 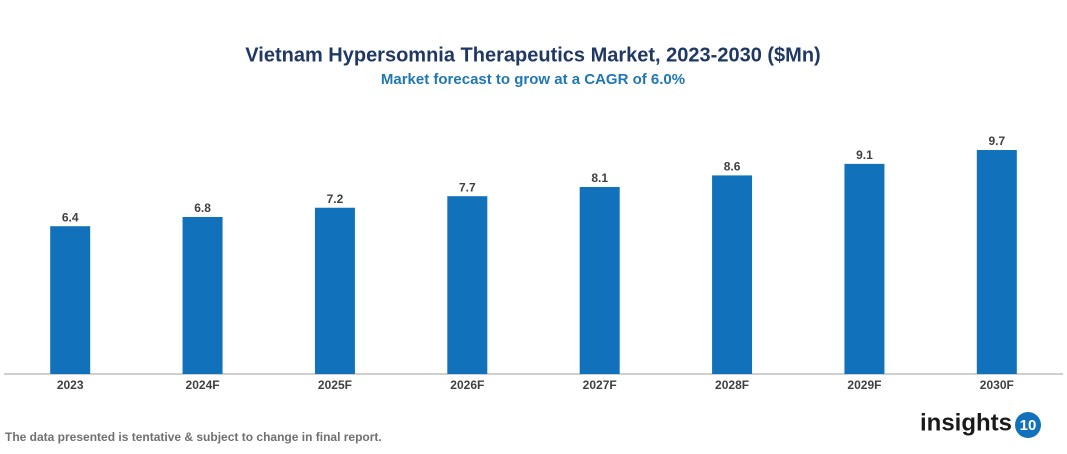 What do you see at coordinates (467, 187) in the screenshot?
I see `data-label: 7.7` at bounding box center [467, 187].